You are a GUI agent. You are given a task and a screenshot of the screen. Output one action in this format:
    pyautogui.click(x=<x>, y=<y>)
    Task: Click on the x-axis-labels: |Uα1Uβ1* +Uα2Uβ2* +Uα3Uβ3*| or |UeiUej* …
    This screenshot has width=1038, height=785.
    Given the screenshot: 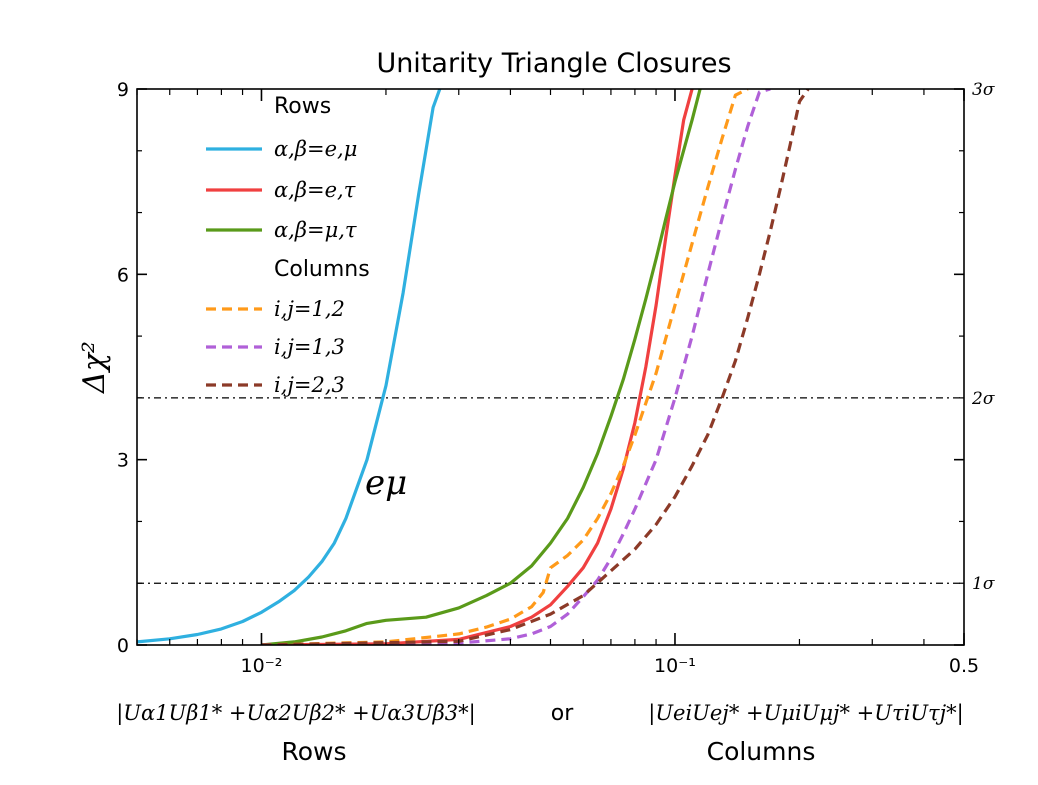 What is the action you would take?
    pyautogui.click(x=539, y=733)
    